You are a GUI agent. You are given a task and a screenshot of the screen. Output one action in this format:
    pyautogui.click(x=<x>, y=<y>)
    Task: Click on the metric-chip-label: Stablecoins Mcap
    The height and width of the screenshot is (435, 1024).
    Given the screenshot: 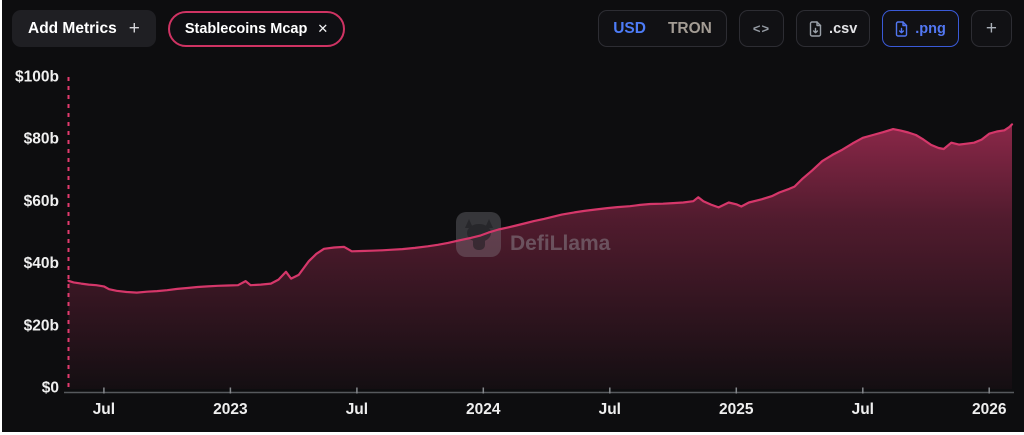 What is the action you would take?
    pyautogui.click(x=246, y=28)
    